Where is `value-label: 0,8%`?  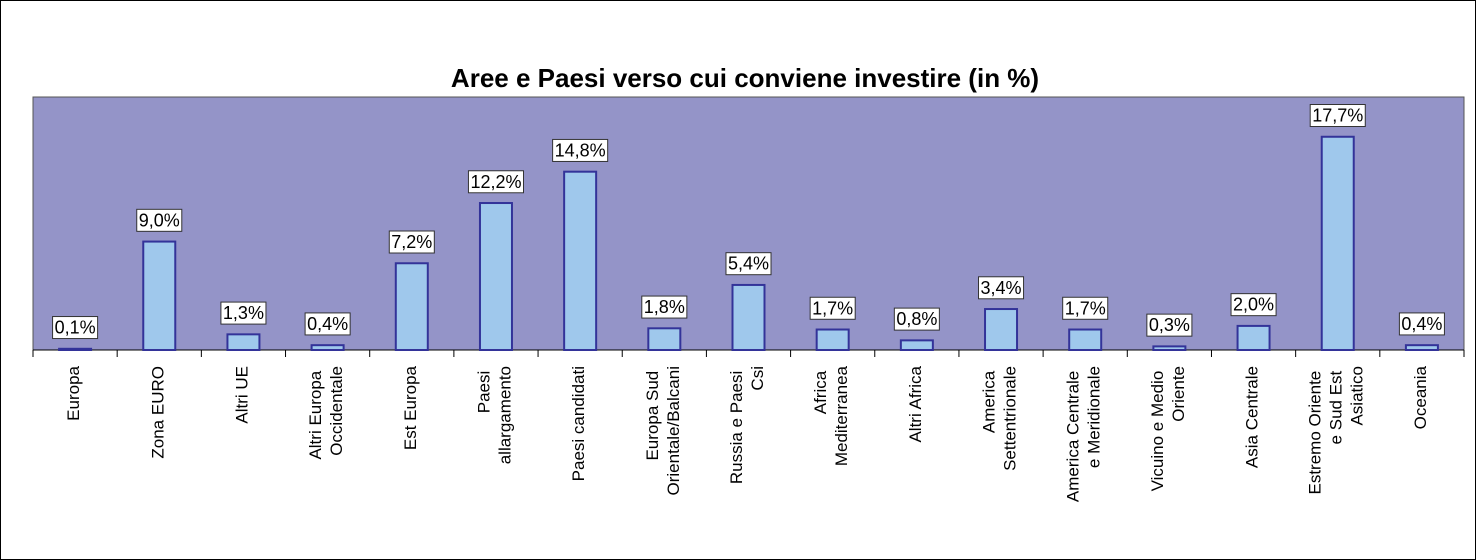
value-label: 0,8% is located at coordinates (916, 319).